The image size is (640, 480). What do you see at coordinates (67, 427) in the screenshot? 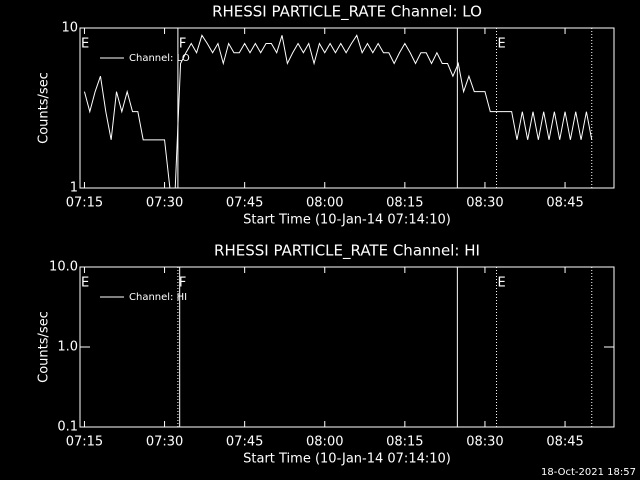
I see `y-tick-label: 0.1` at bounding box center [67, 427].